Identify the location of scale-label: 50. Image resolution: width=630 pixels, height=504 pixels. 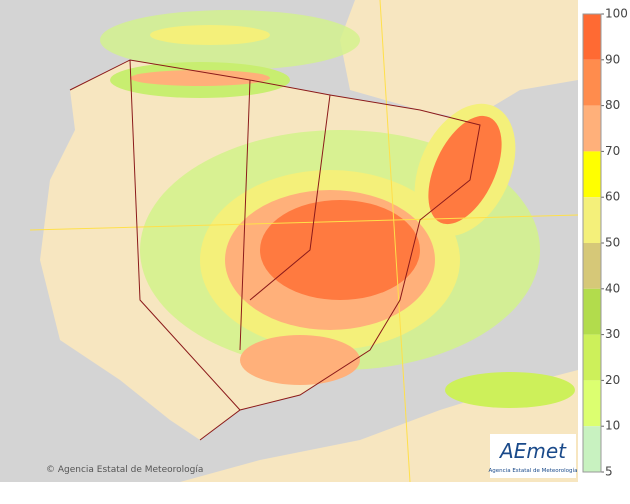
(612, 243).